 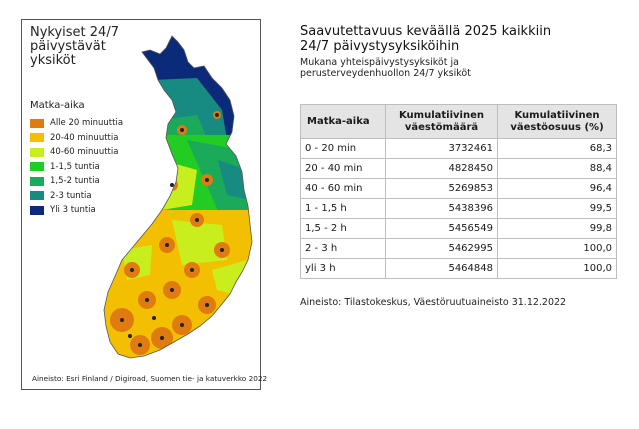 I want to click on legend-label: 1,5-2 tuntia, so click(x=75, y=181).